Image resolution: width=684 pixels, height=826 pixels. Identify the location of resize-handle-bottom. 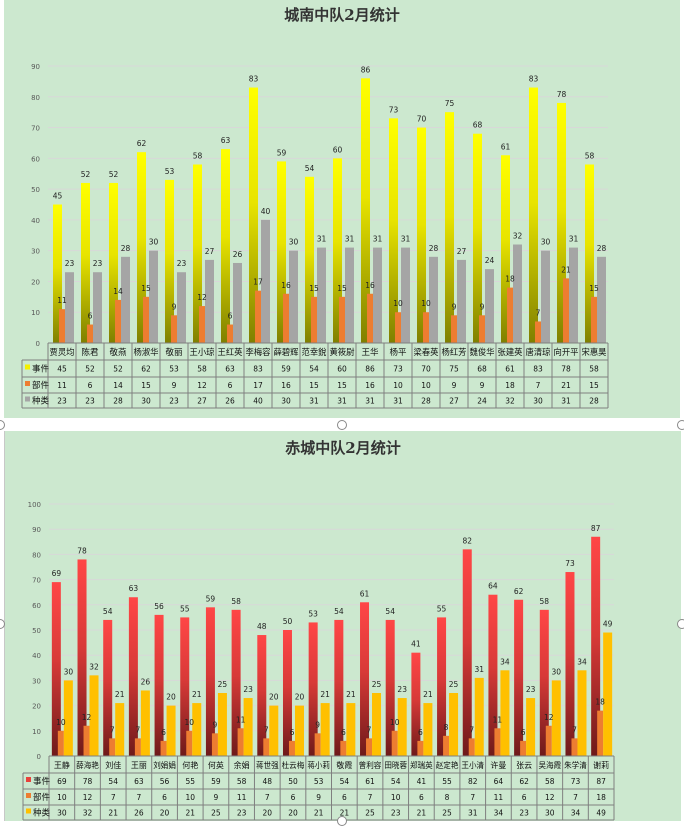
(342, 821).